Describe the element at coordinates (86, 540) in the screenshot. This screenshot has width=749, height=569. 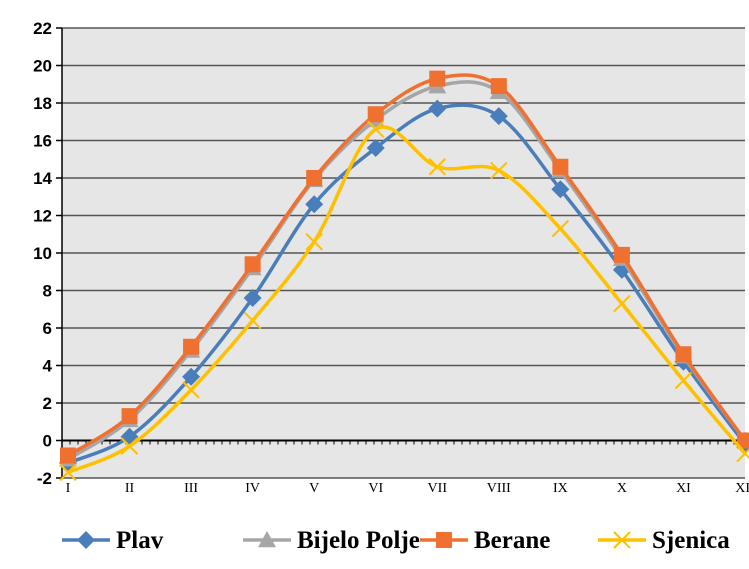
I see `legend-marker-plav` at that location.